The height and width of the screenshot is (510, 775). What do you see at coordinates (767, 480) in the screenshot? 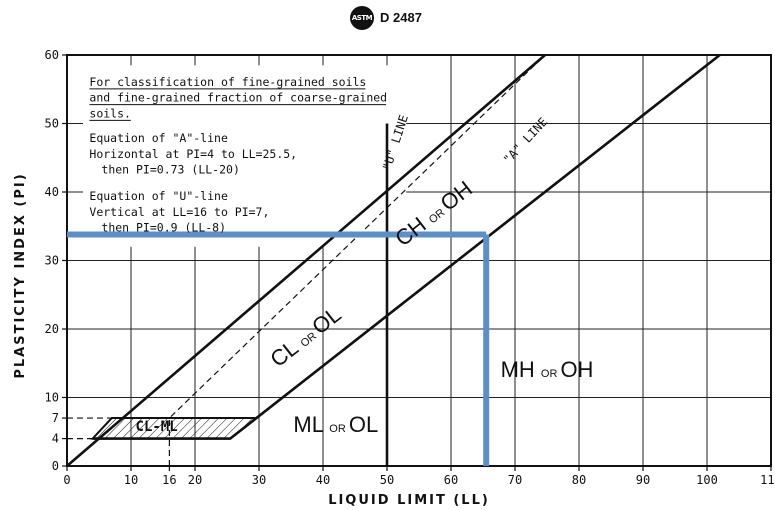
I see `x-tick-label: 110` at bounding box center [767, 480].